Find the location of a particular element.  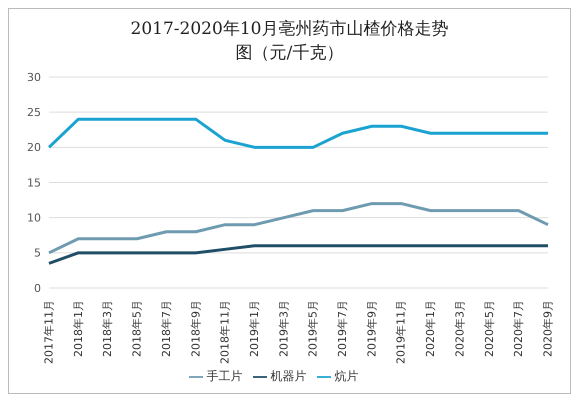

x-tick-label: 2020年9月 is located at coordinates (548, 328).